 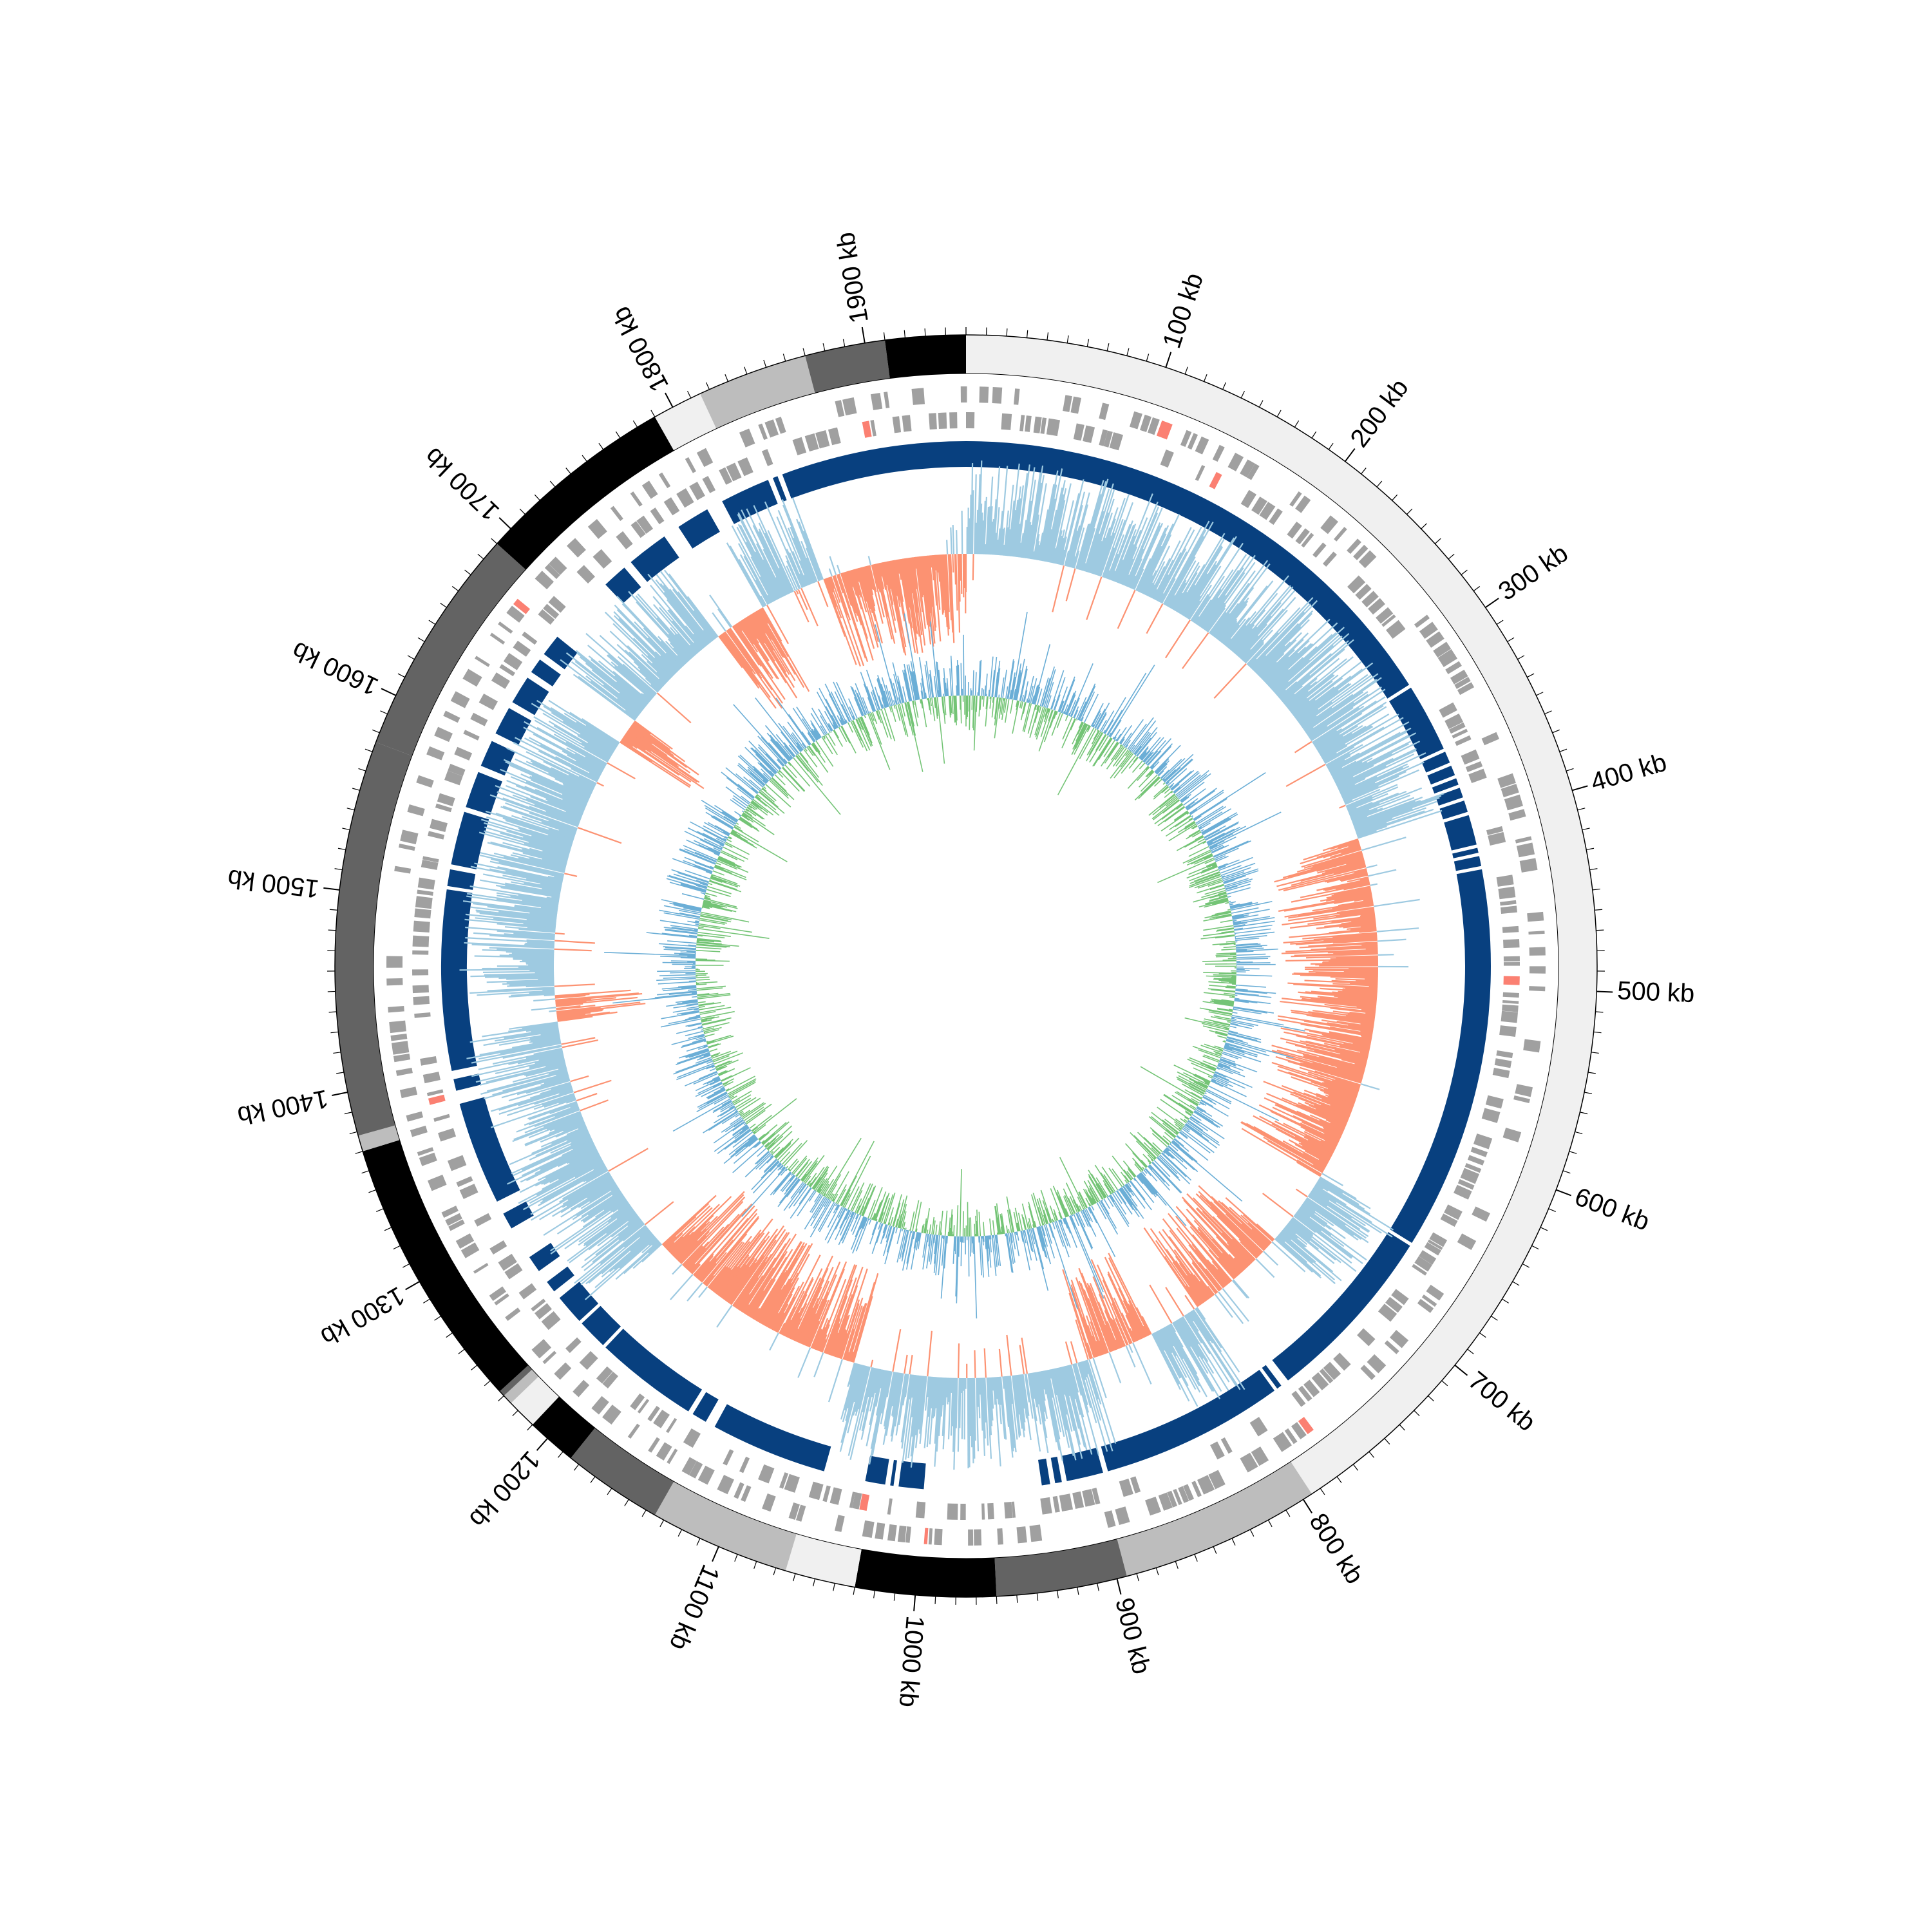 I want to click on synteny-block, so click(x=579, y=1301).